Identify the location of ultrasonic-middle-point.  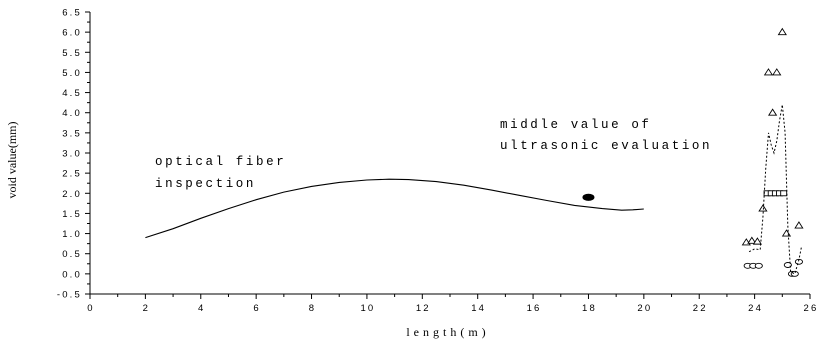
(588, 197).